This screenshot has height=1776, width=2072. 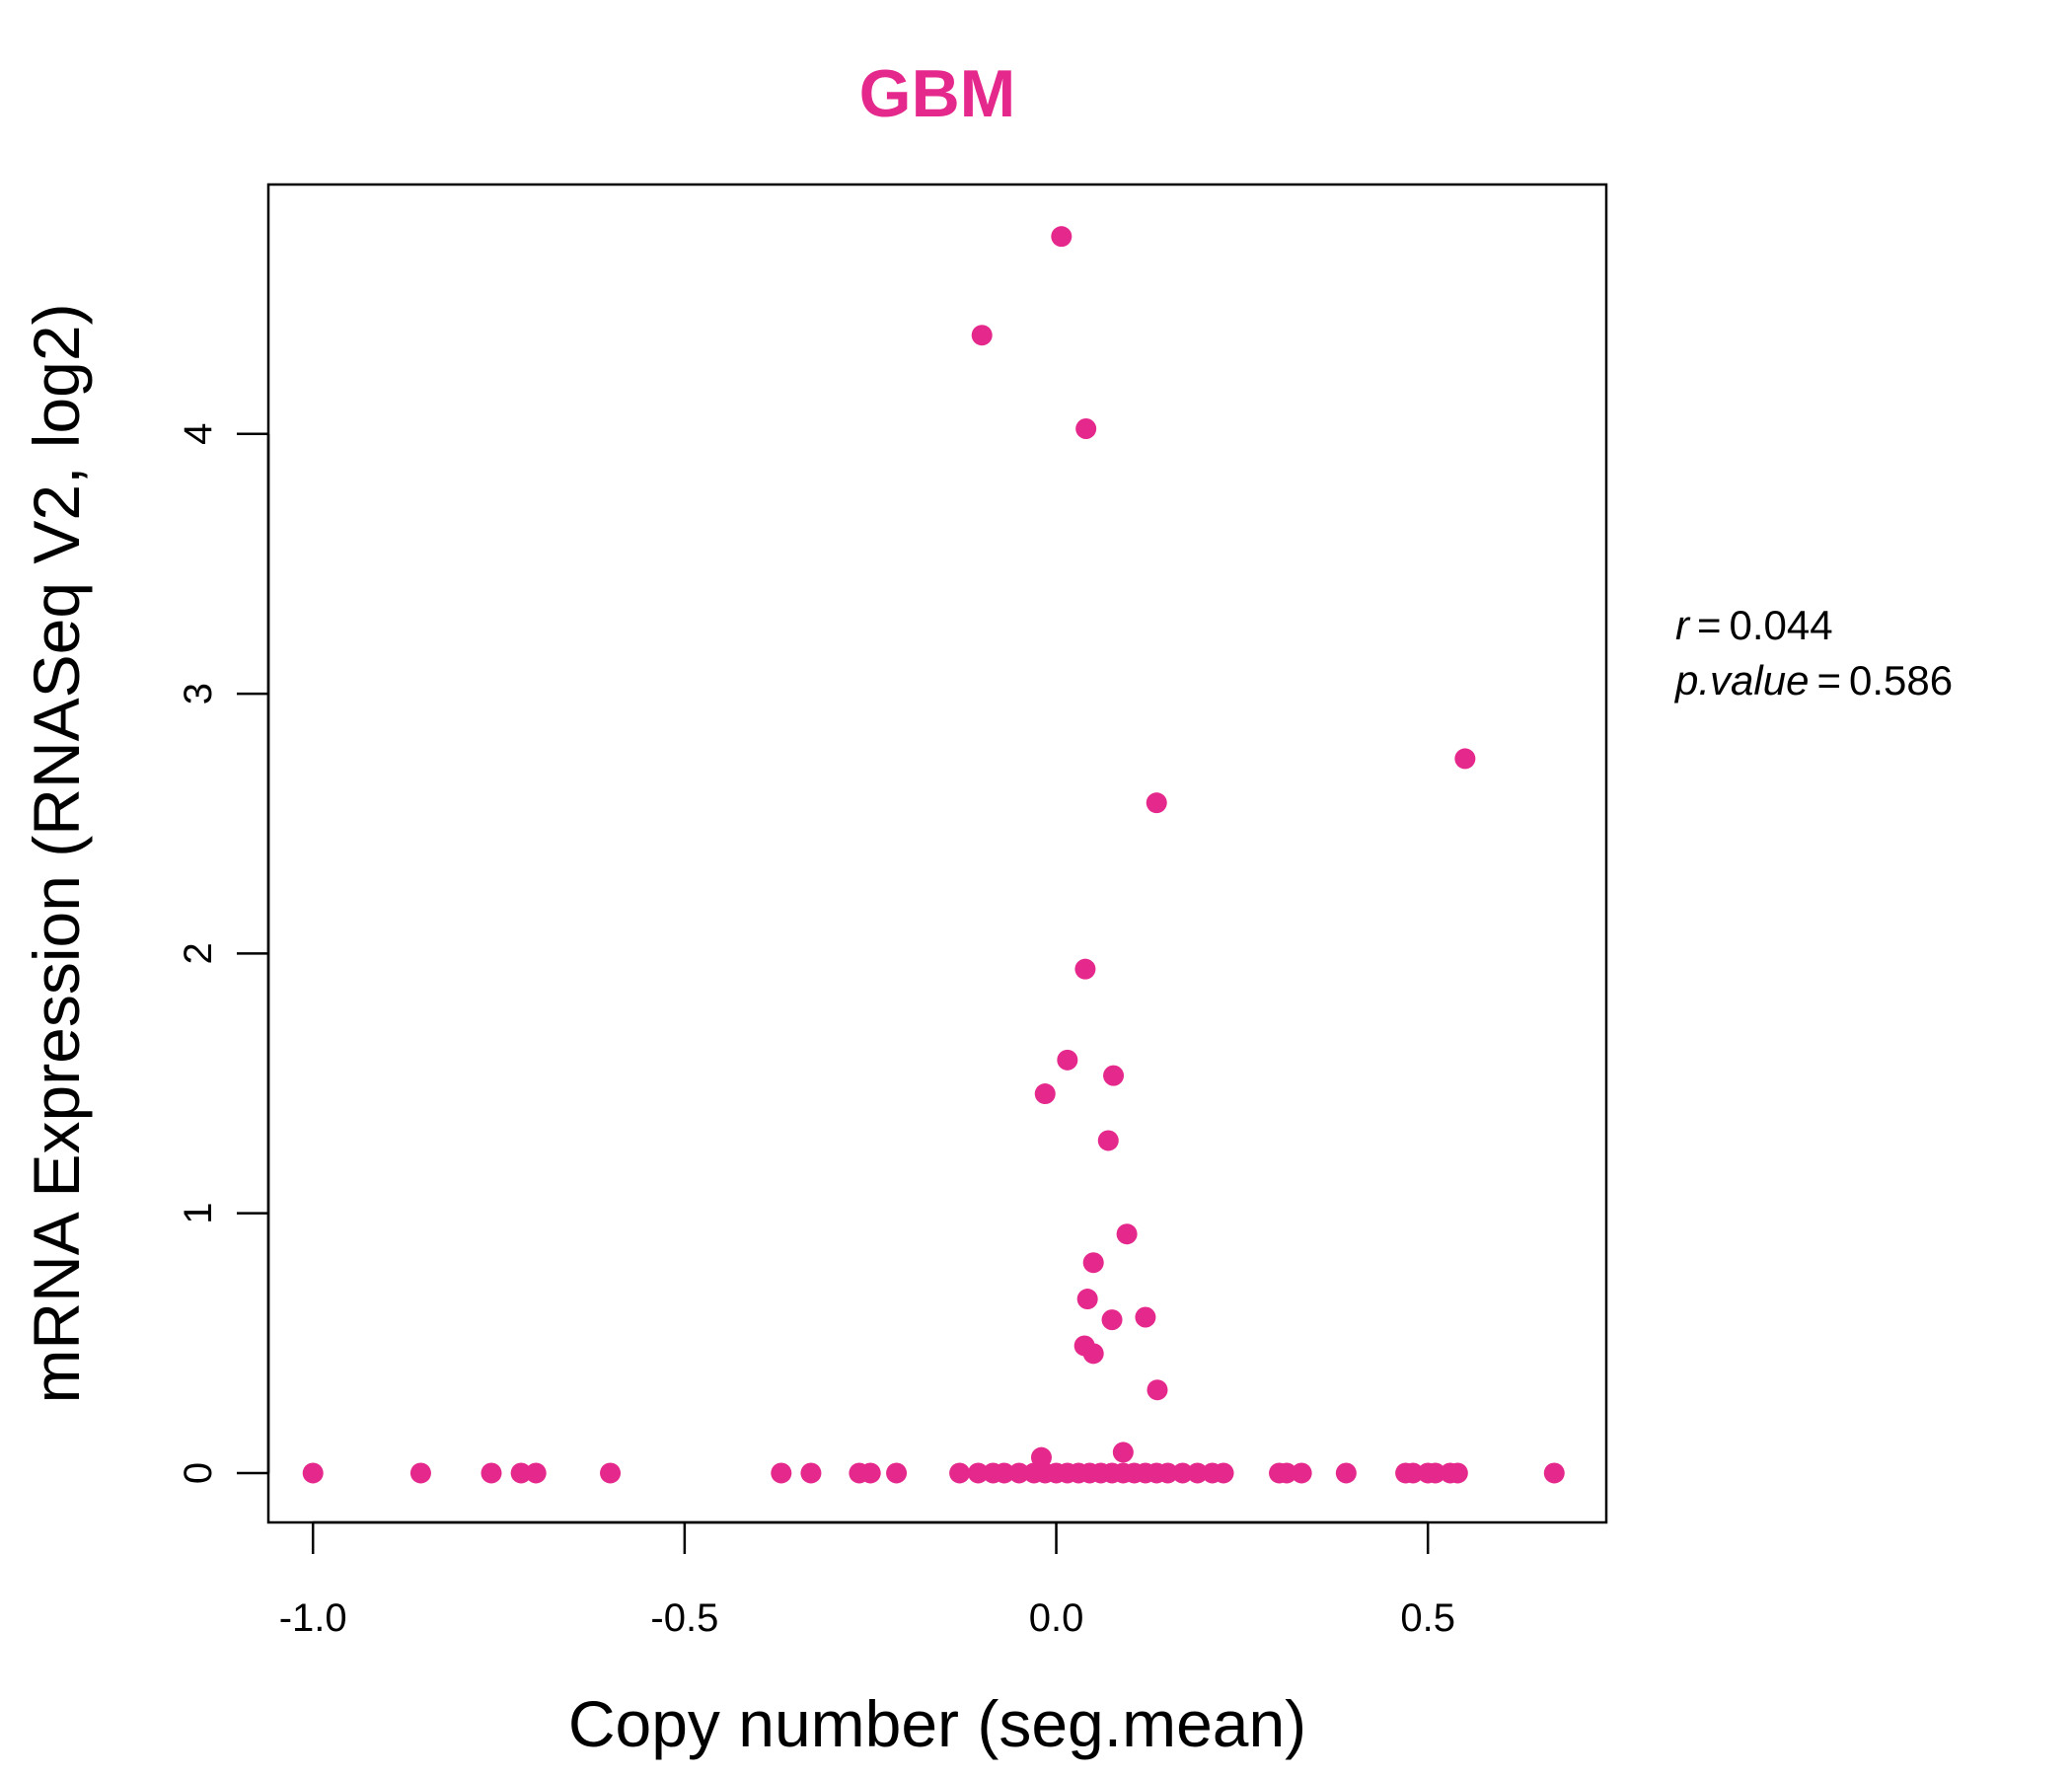 What do you see at coordinates (199, 1214) in the screenshot?
I see `y-tick-label: 1` at bounding box center [199, 1214].